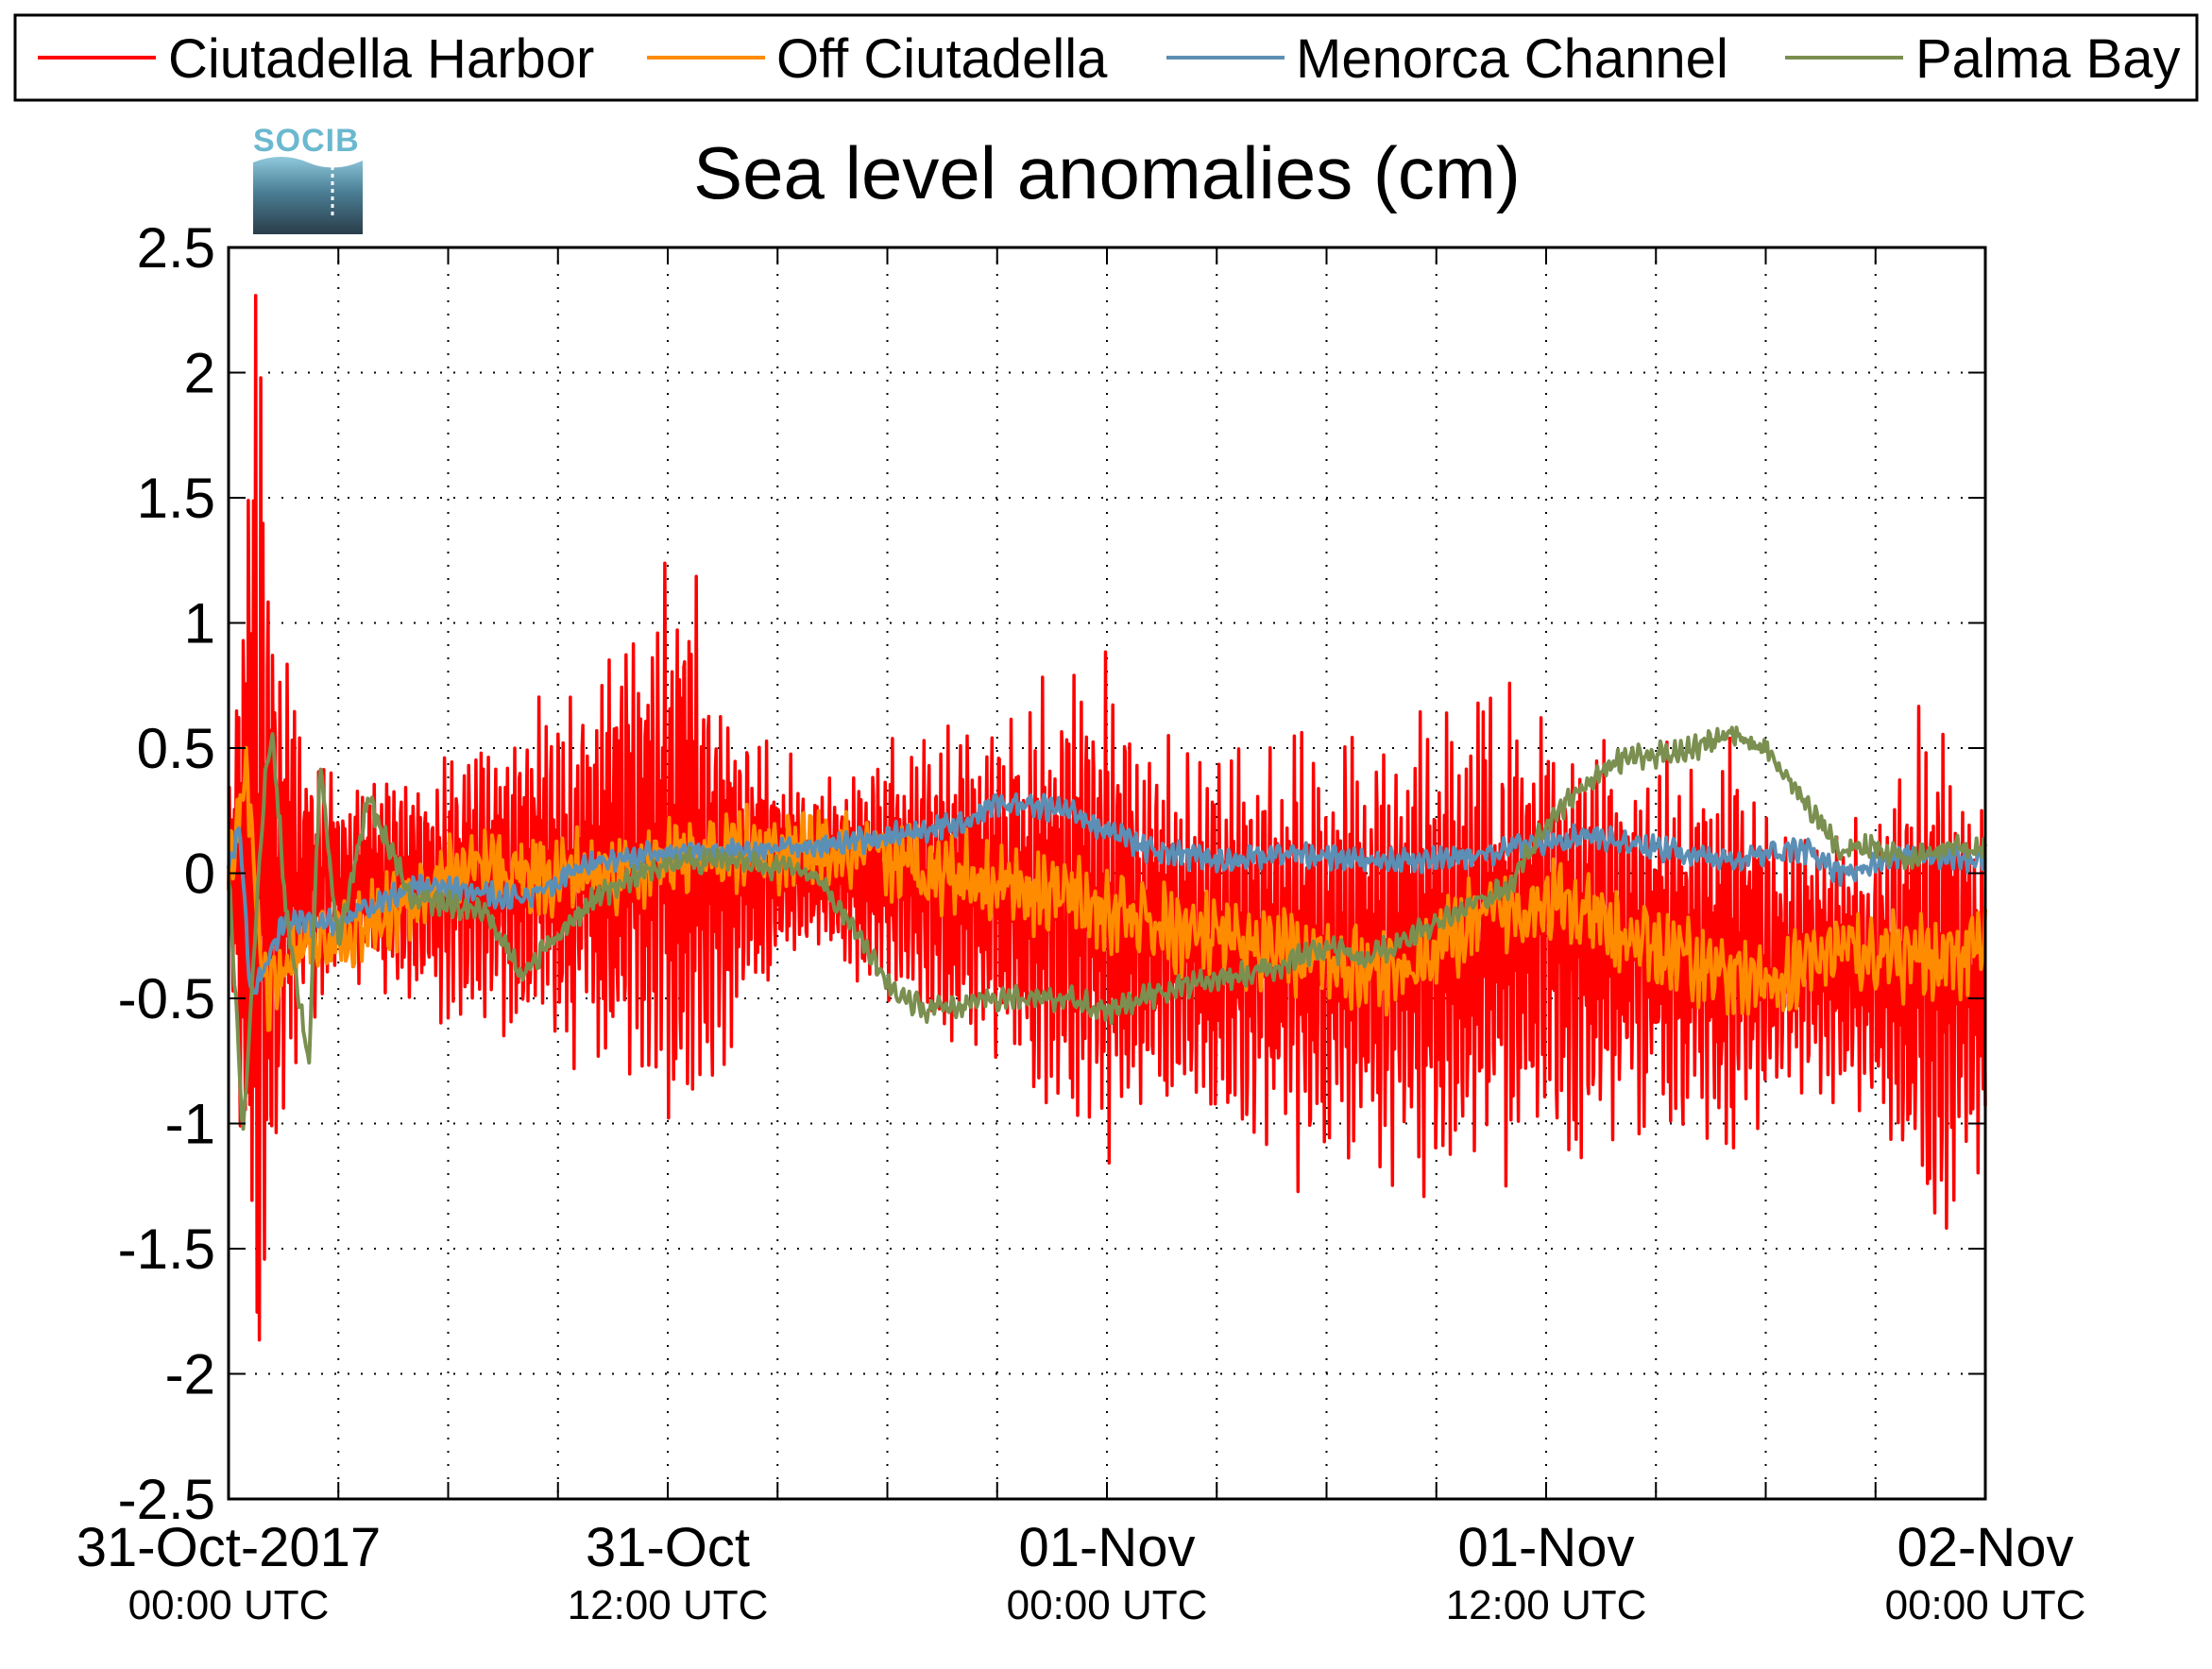 The height and width of the screenshot is (1669, 2212). What do you see at coordinates (1512, 59) in the screenshot?
I see `legend-label-menorca-channel: Menorca Channel` at bounding box center [1512, 59].